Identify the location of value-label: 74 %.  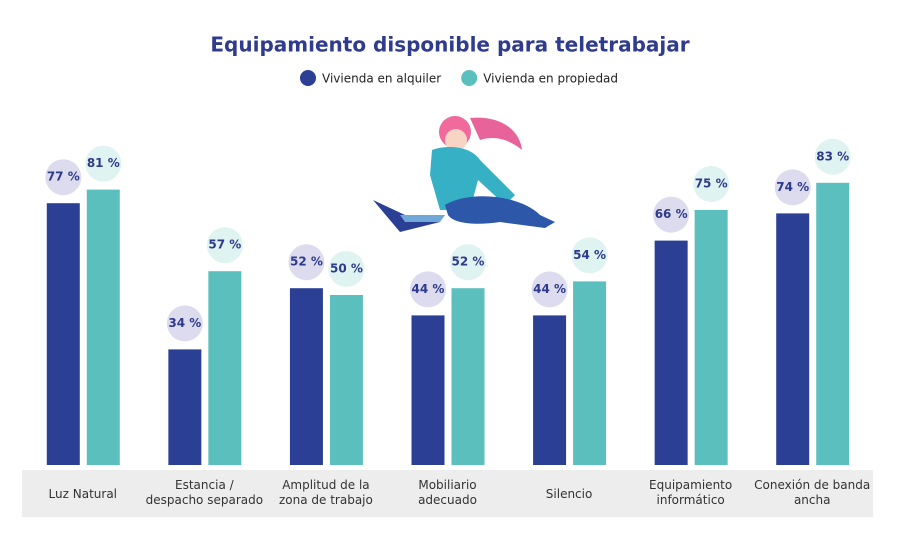
(792, 187).